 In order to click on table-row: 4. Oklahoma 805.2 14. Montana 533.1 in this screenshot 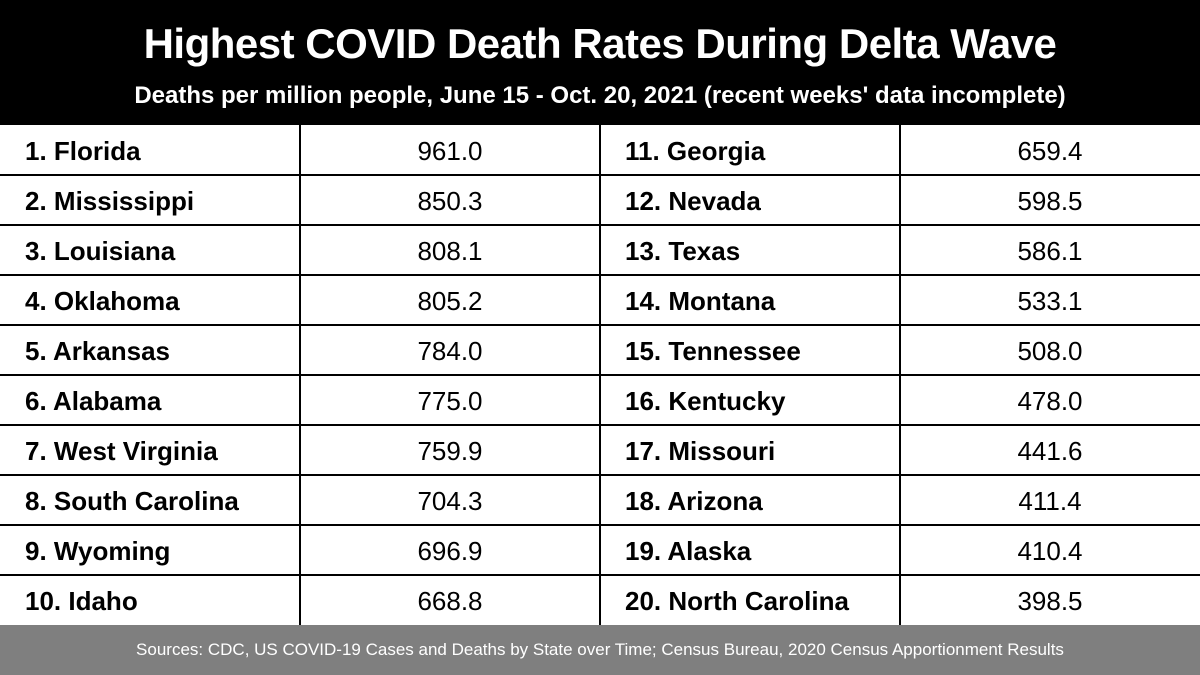, I will do `click(600, 300)`.